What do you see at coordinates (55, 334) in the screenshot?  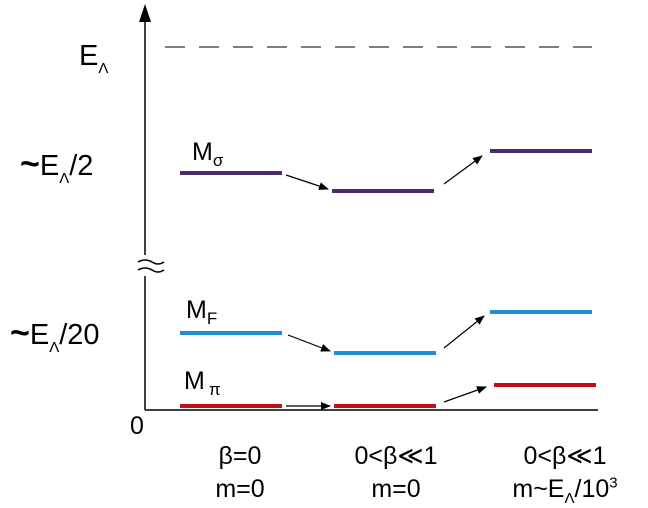 I see `twentieth-energy-label: ~EΛ/20` at bounding box center [55, 334].